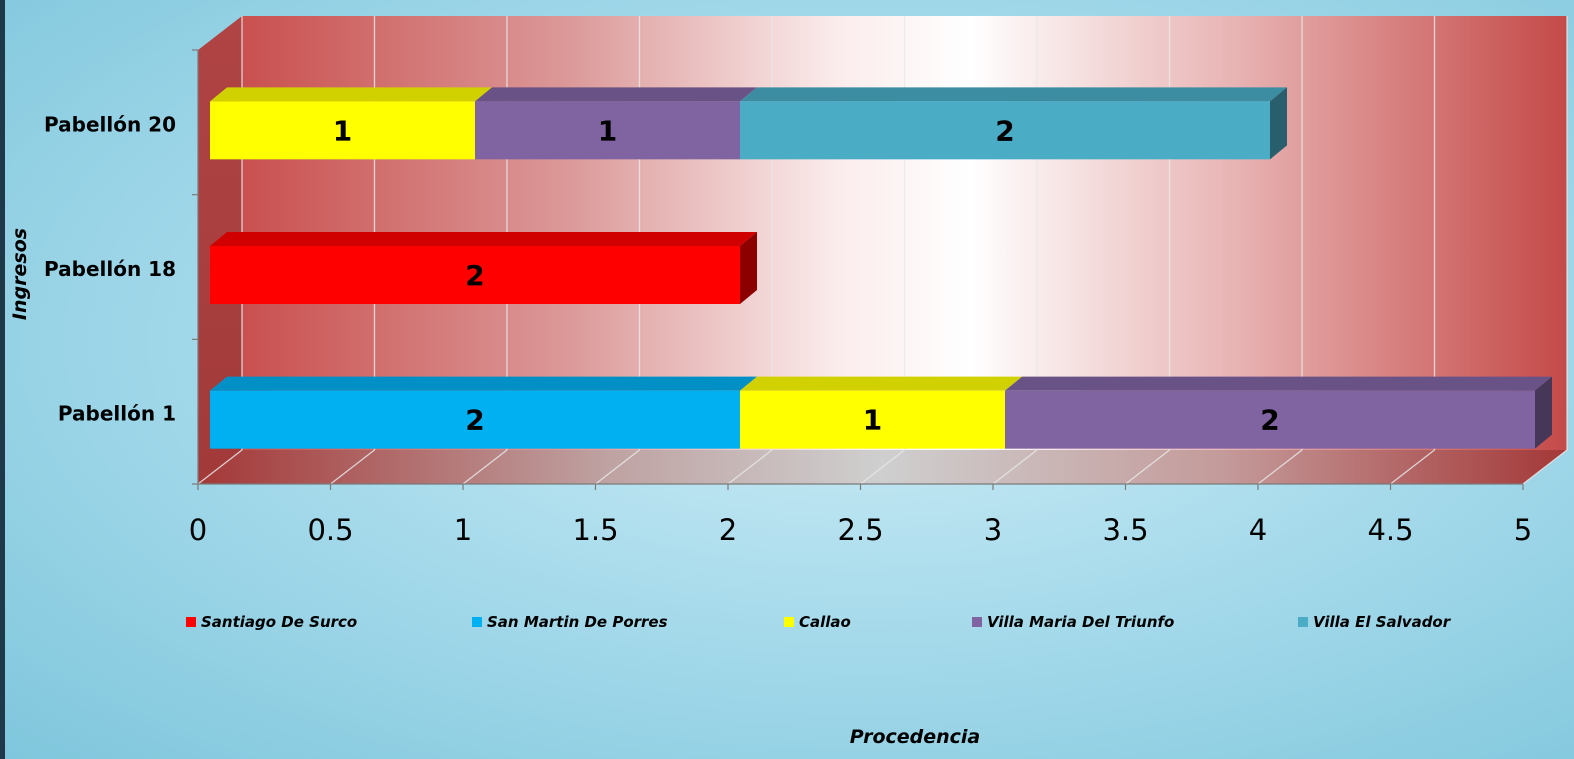 The height and width of the screenshot is (759, 1574). What do you see at coordinates (1278, 383) in the screenshot?
I see `bar-0-3-top` at bounding box center [1278, 383].